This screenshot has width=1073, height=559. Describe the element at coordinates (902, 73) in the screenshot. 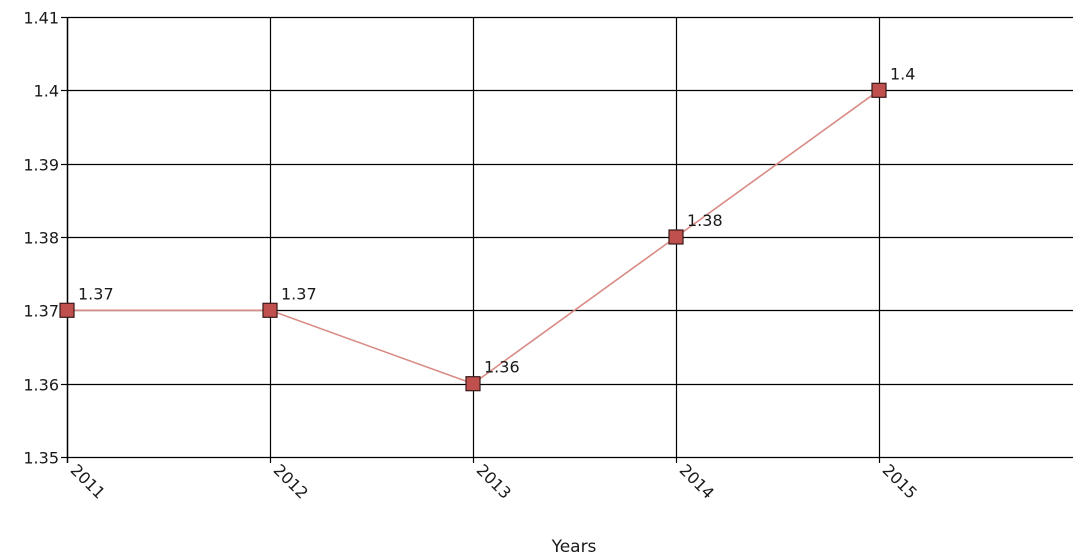

I see `data-label: 1.4` at that location.